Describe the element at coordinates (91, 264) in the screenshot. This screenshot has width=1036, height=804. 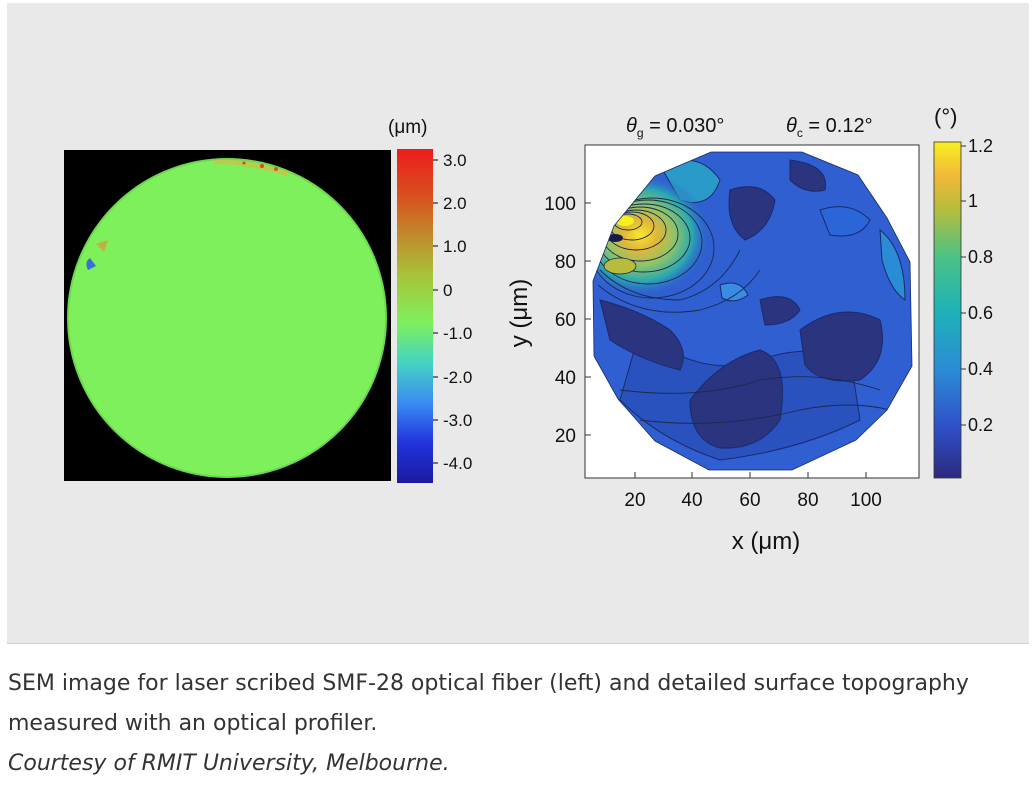
I see `scribe-damage` at that location.